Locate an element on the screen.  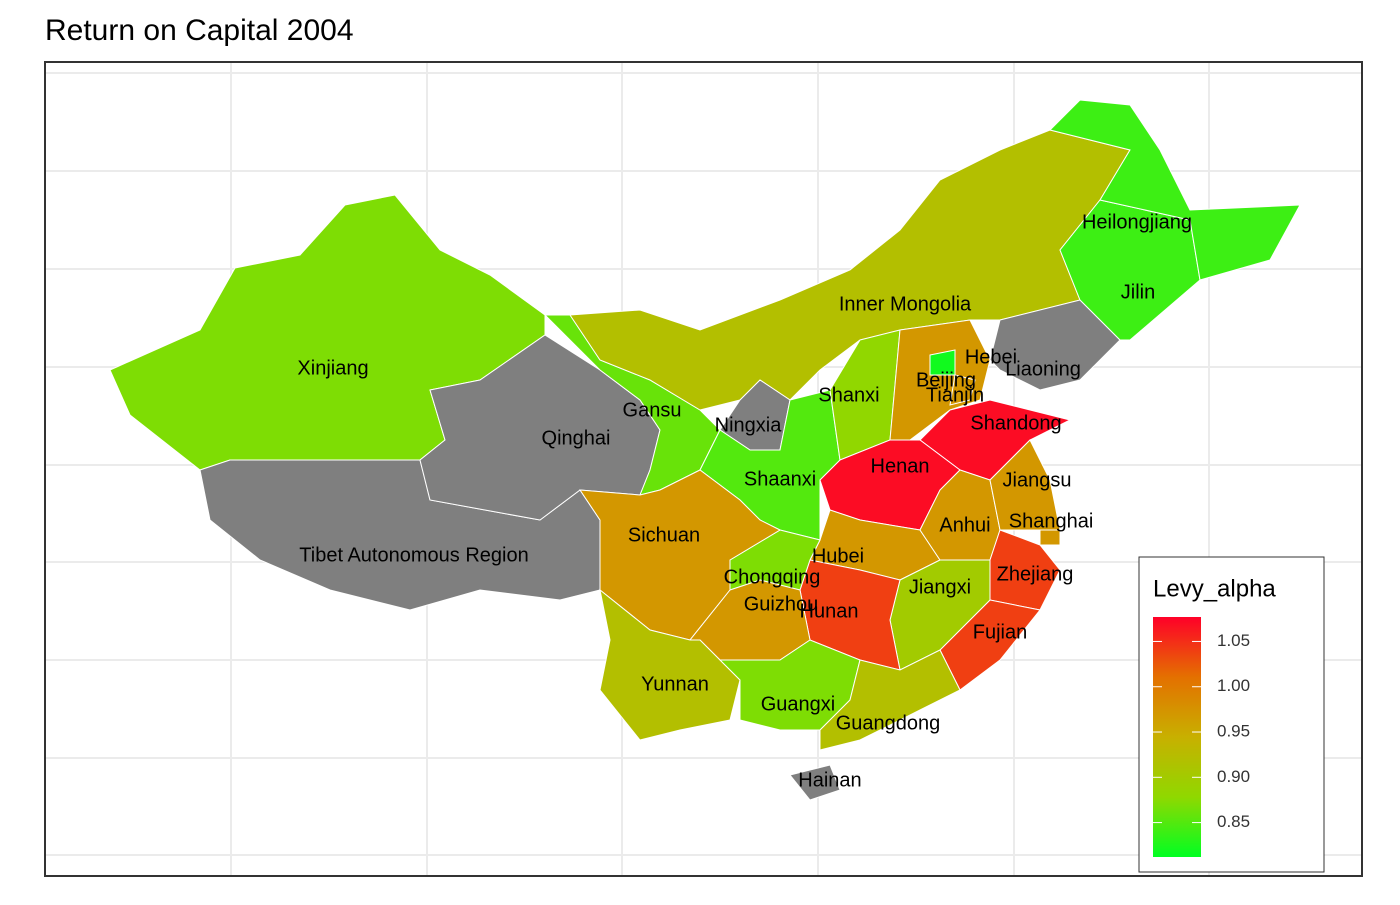
map-title: Return on Capital 2004 is located at coordinates (199, 30).